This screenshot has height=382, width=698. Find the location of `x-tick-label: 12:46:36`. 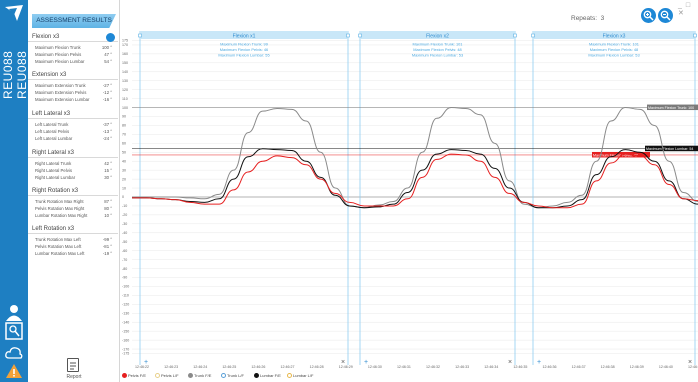

x-tick-label: 12:46:36 is located at coordinates (549, 367).